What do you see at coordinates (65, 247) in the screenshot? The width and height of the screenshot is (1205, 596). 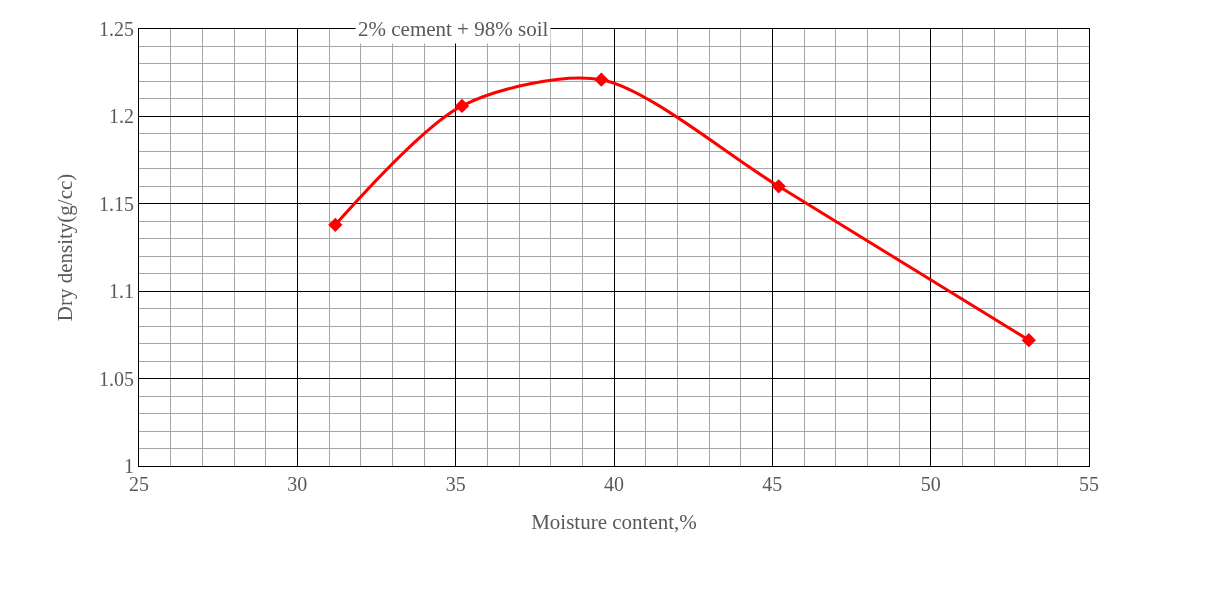 I see `y-axis-title: Dry density(g/cc)` at bounding box center [65, 247].